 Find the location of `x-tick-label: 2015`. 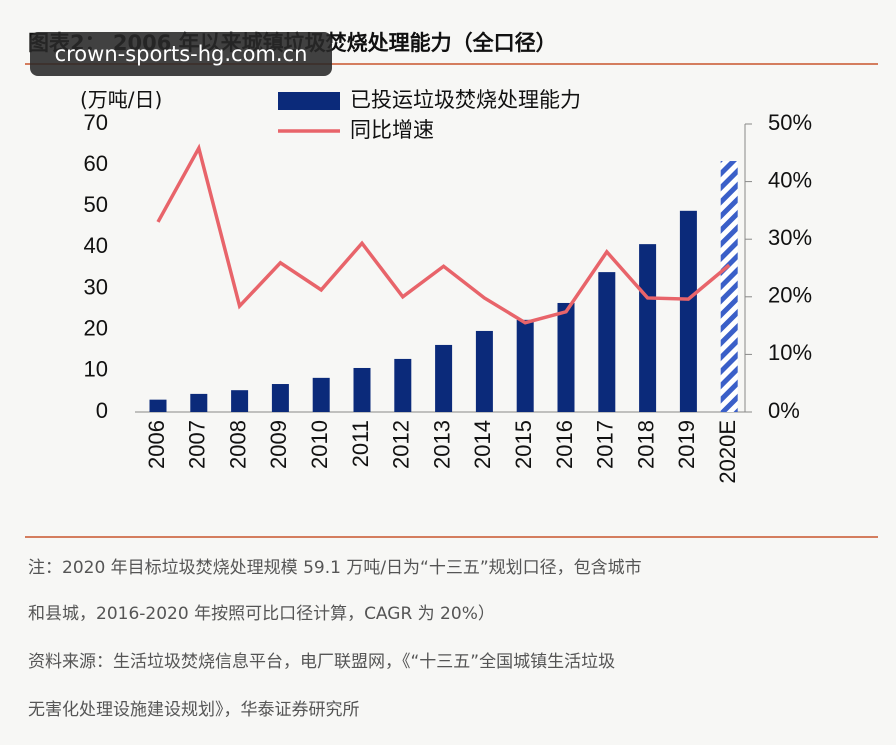

x-tick-label: 2015 is located at coordinates (523, 444).